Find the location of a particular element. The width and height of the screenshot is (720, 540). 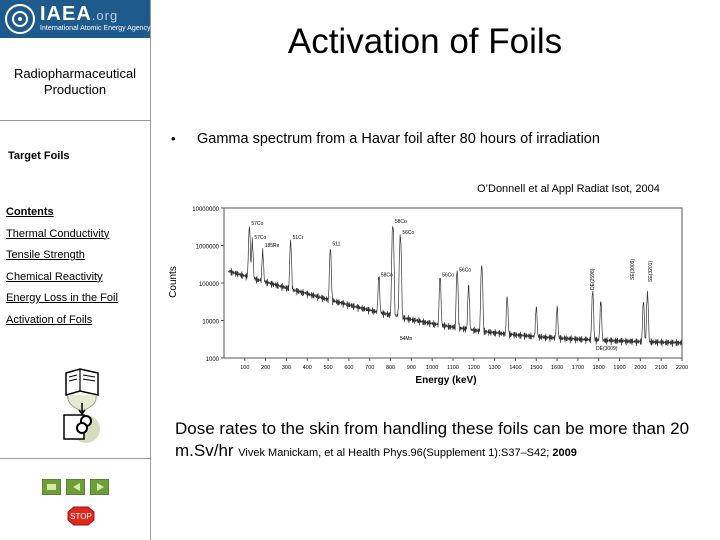

stop-label: STOP is located at coordinates (81, 516).